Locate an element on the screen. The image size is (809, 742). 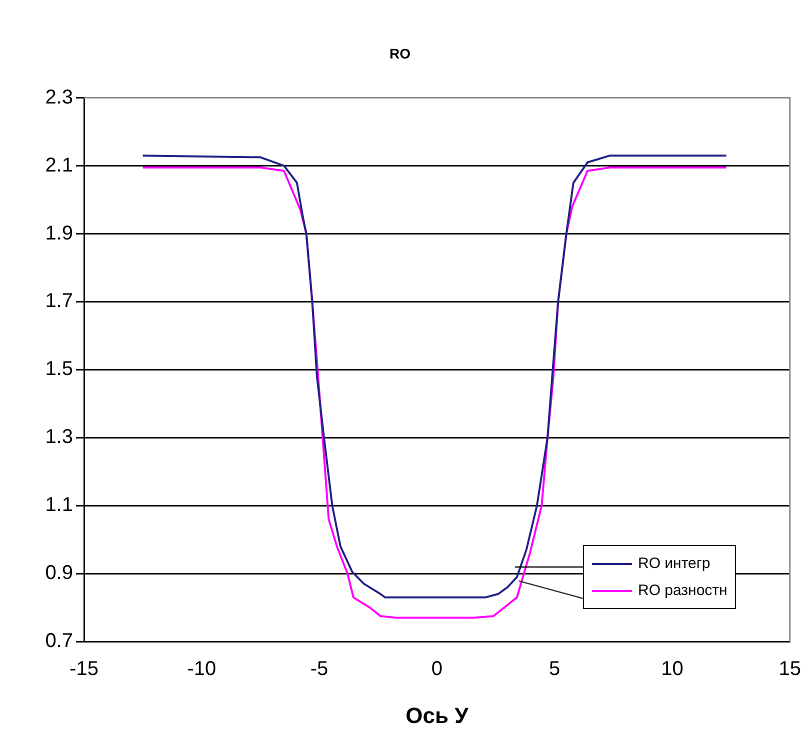
legend-label: RO интегр is located at coordinates (674, 563).